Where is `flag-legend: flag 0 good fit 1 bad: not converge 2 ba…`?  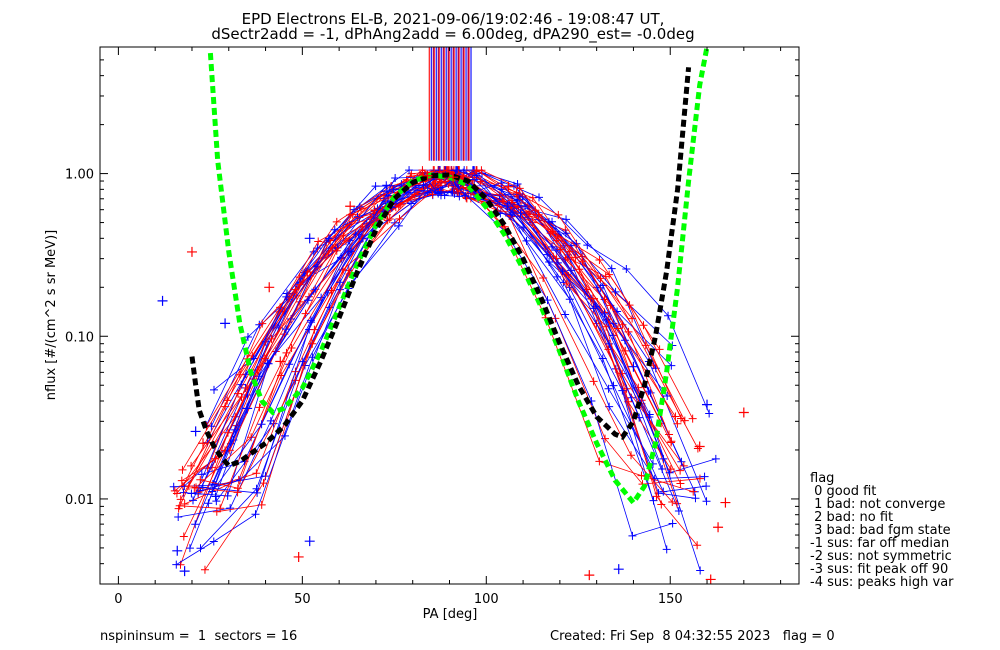
flag-legend: flag 0 good fit 1 bad: not converge 2 ba… is located at coordinates (882, 530).